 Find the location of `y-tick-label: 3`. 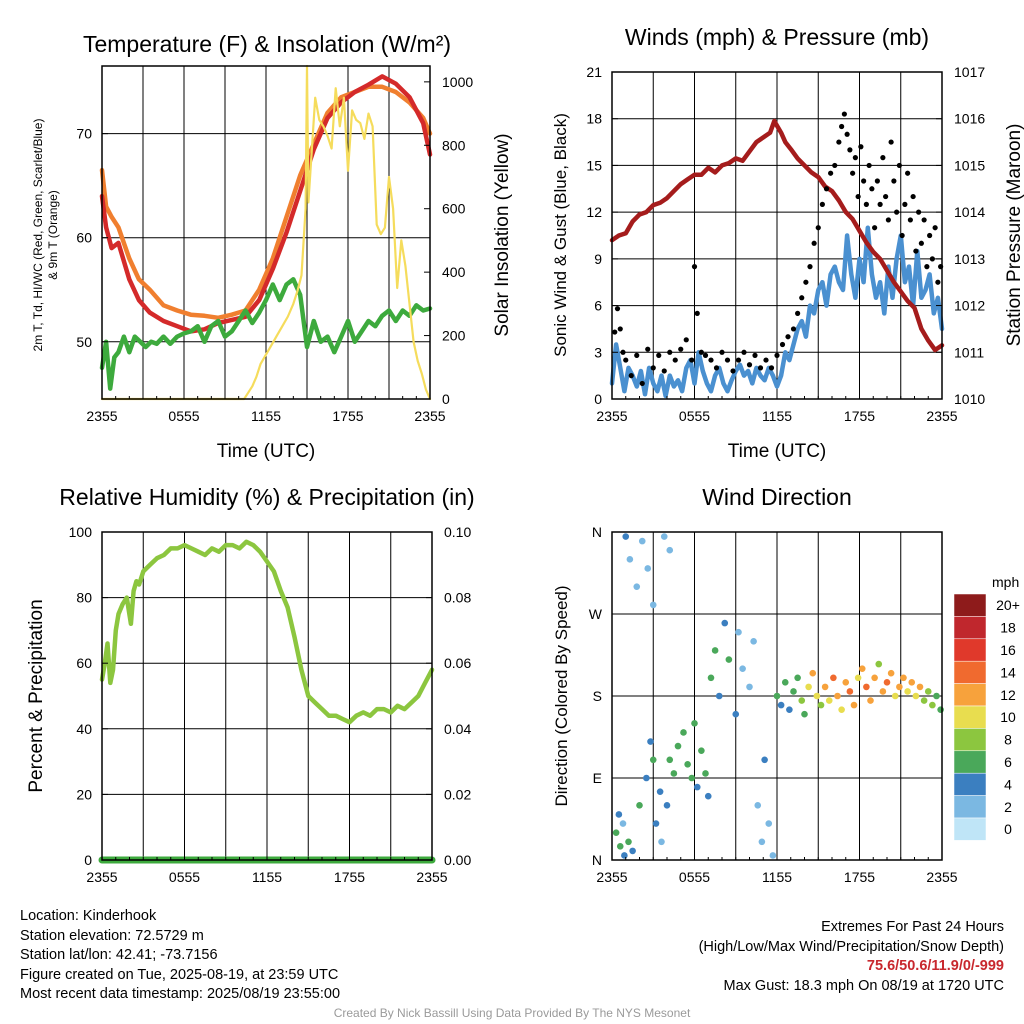

y-tick-label: 3 is located at coordinates (598, 352).